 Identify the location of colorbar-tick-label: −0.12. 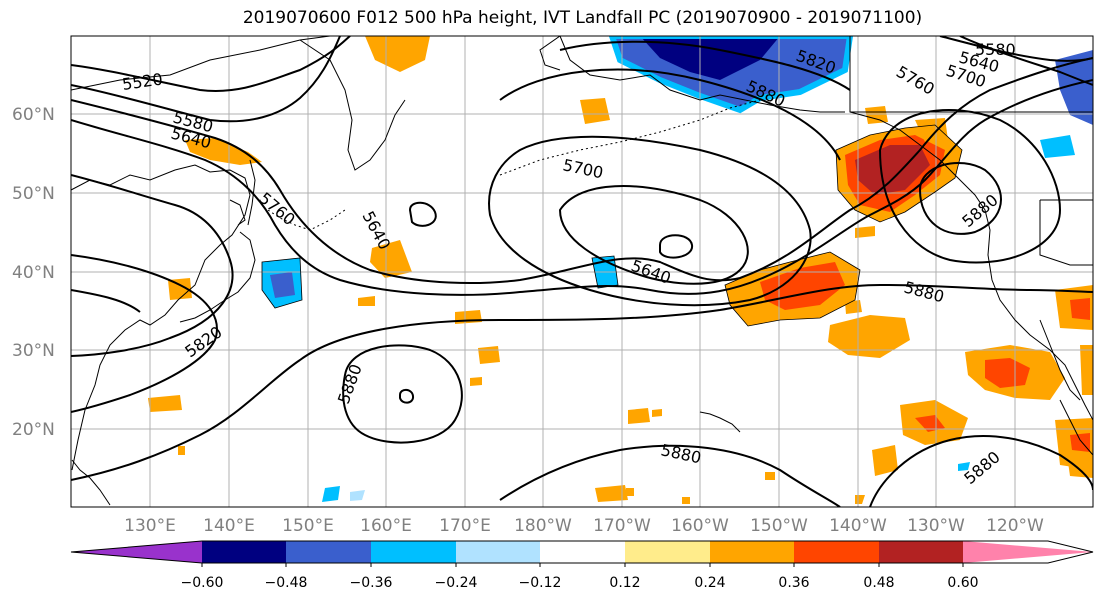
(540, 583).